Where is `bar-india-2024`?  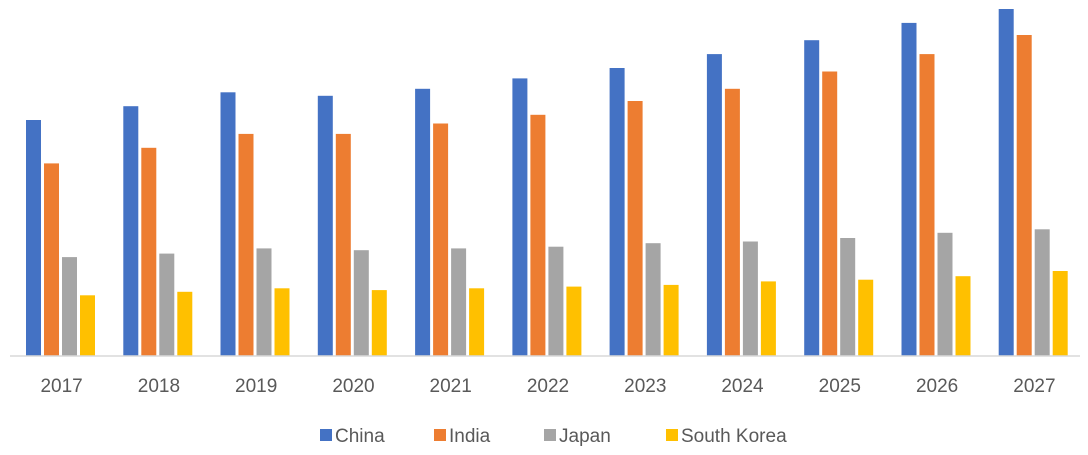 bar-india-2024 is located at coordinates (732, 222).